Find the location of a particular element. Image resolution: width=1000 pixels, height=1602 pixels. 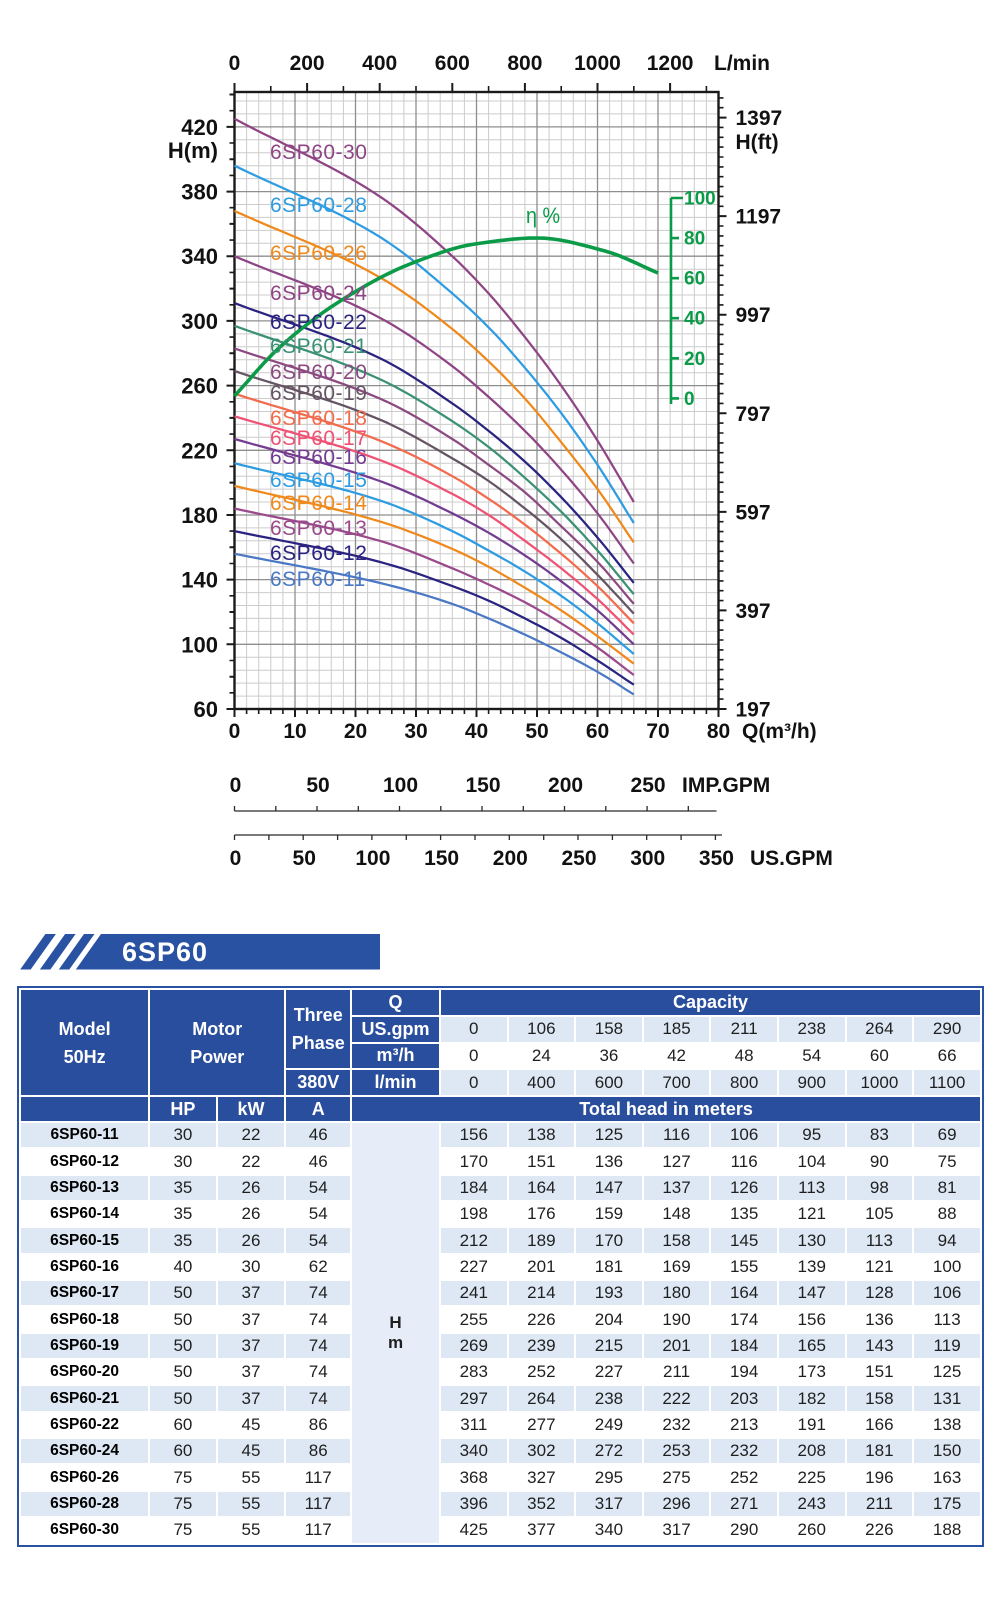

svg-text: 397 is located at coordinates (753, 611).